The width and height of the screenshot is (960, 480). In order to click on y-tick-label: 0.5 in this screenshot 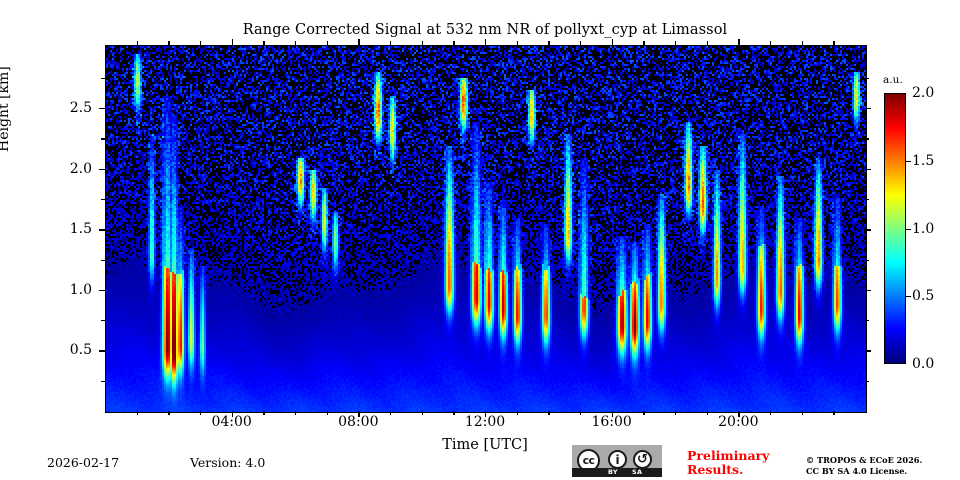, I will do `click(80, 350)`.